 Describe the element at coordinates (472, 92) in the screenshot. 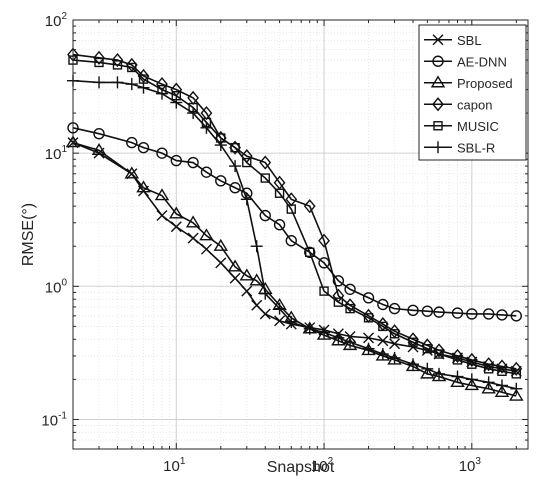

I see `legend-box` at that location.